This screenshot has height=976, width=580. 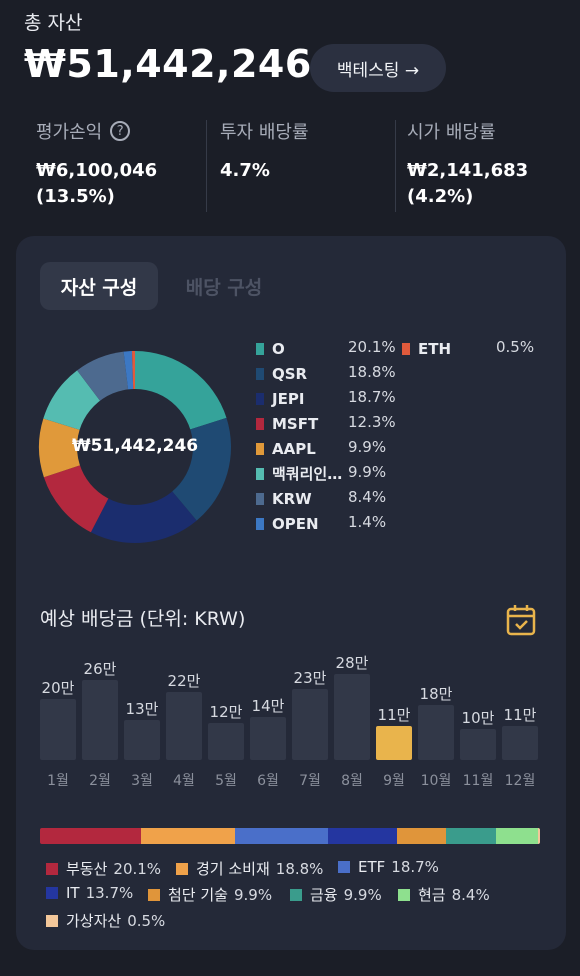 What do you see at coordinates (53, 23) in the screenshot?
I see `total-assets-label: 총 자산` at bounding box center [53, 23].